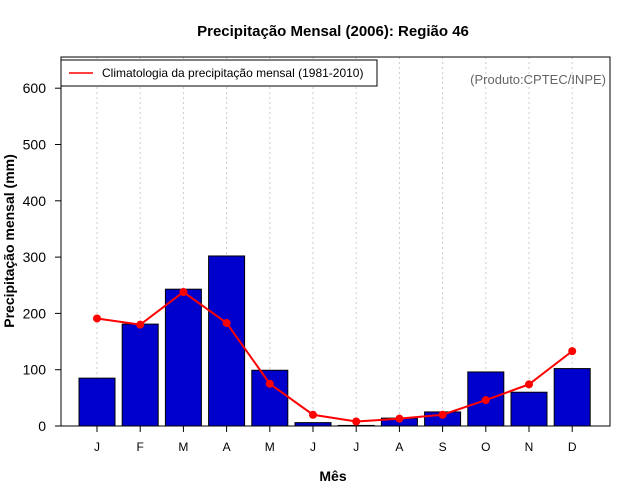  I want to click on x-tick-label: F, so click(140, 447).